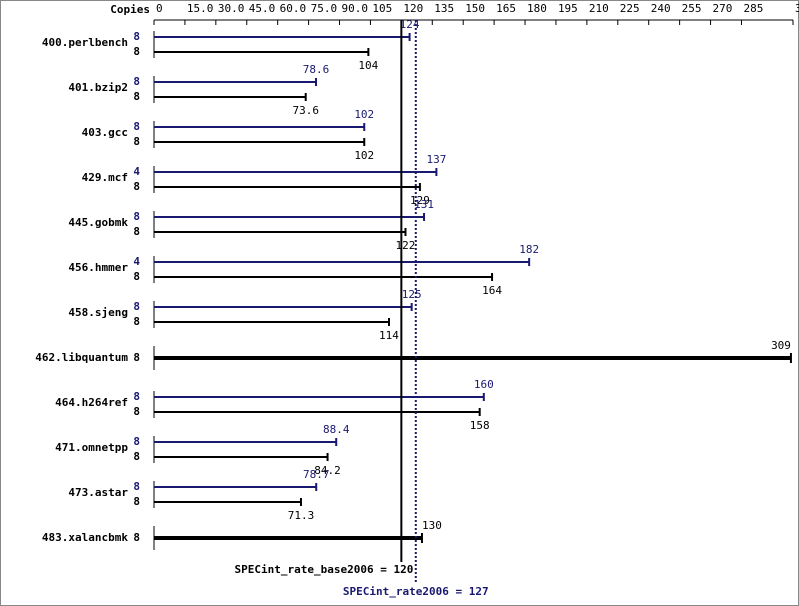 Image resolution: width=799 pixels, height=606 pixels. Describe the element at coordinates (753, 8) in the screenshot. I see `x-tick-label: 285` at that location.